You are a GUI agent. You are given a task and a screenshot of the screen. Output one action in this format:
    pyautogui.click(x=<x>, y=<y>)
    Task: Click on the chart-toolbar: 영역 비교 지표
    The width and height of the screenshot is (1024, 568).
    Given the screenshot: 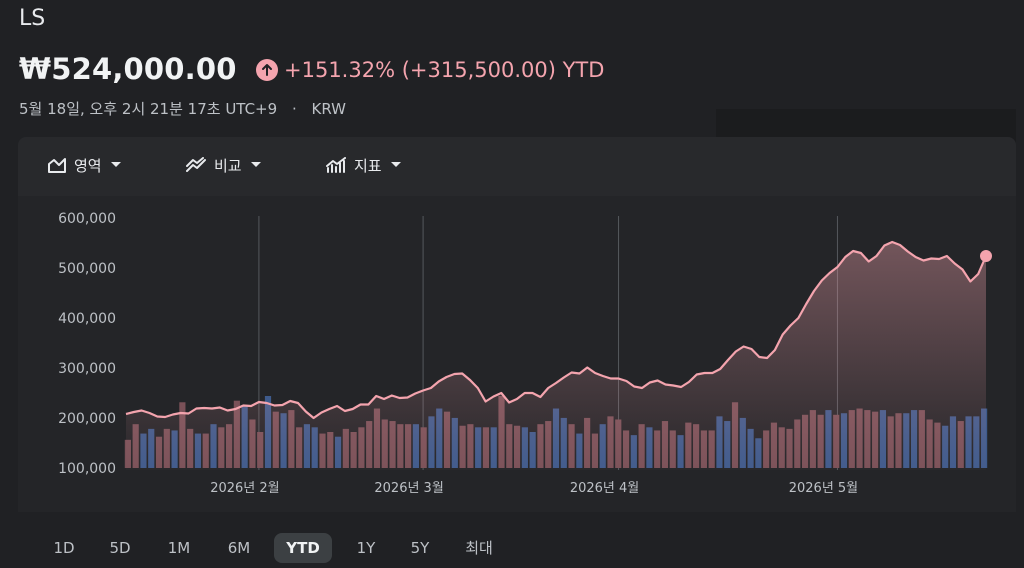 What is the action you would take?
    pyautogui.click(x=517, y=165)
    